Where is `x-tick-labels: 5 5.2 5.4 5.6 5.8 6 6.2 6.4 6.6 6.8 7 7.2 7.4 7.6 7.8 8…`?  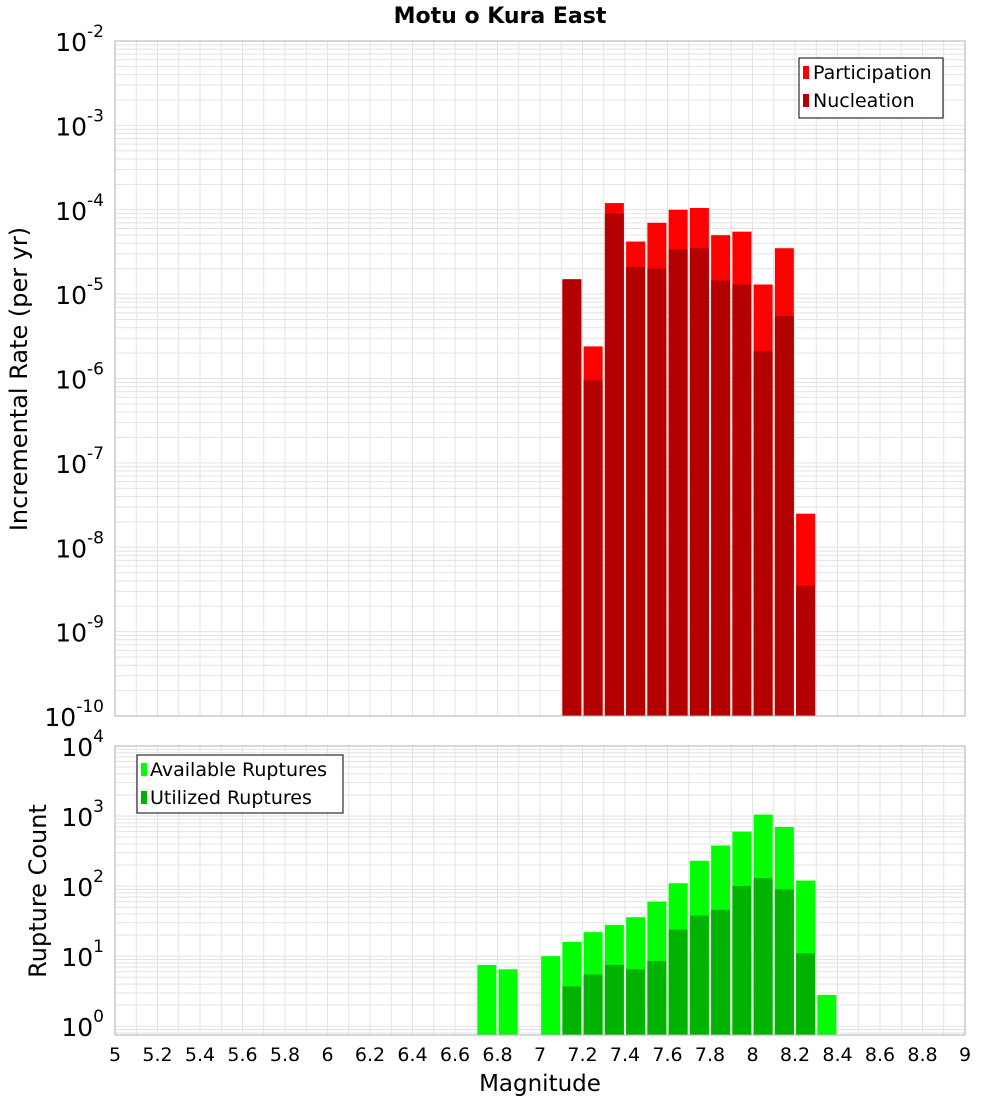 x-tick-labels: 5 5.2 5.4 5.6 5.8 6 6.2 6.4 6.6 6.8 7 7.2 7.4 7.6 7.8 8… is located at coordinates (540, 1055).